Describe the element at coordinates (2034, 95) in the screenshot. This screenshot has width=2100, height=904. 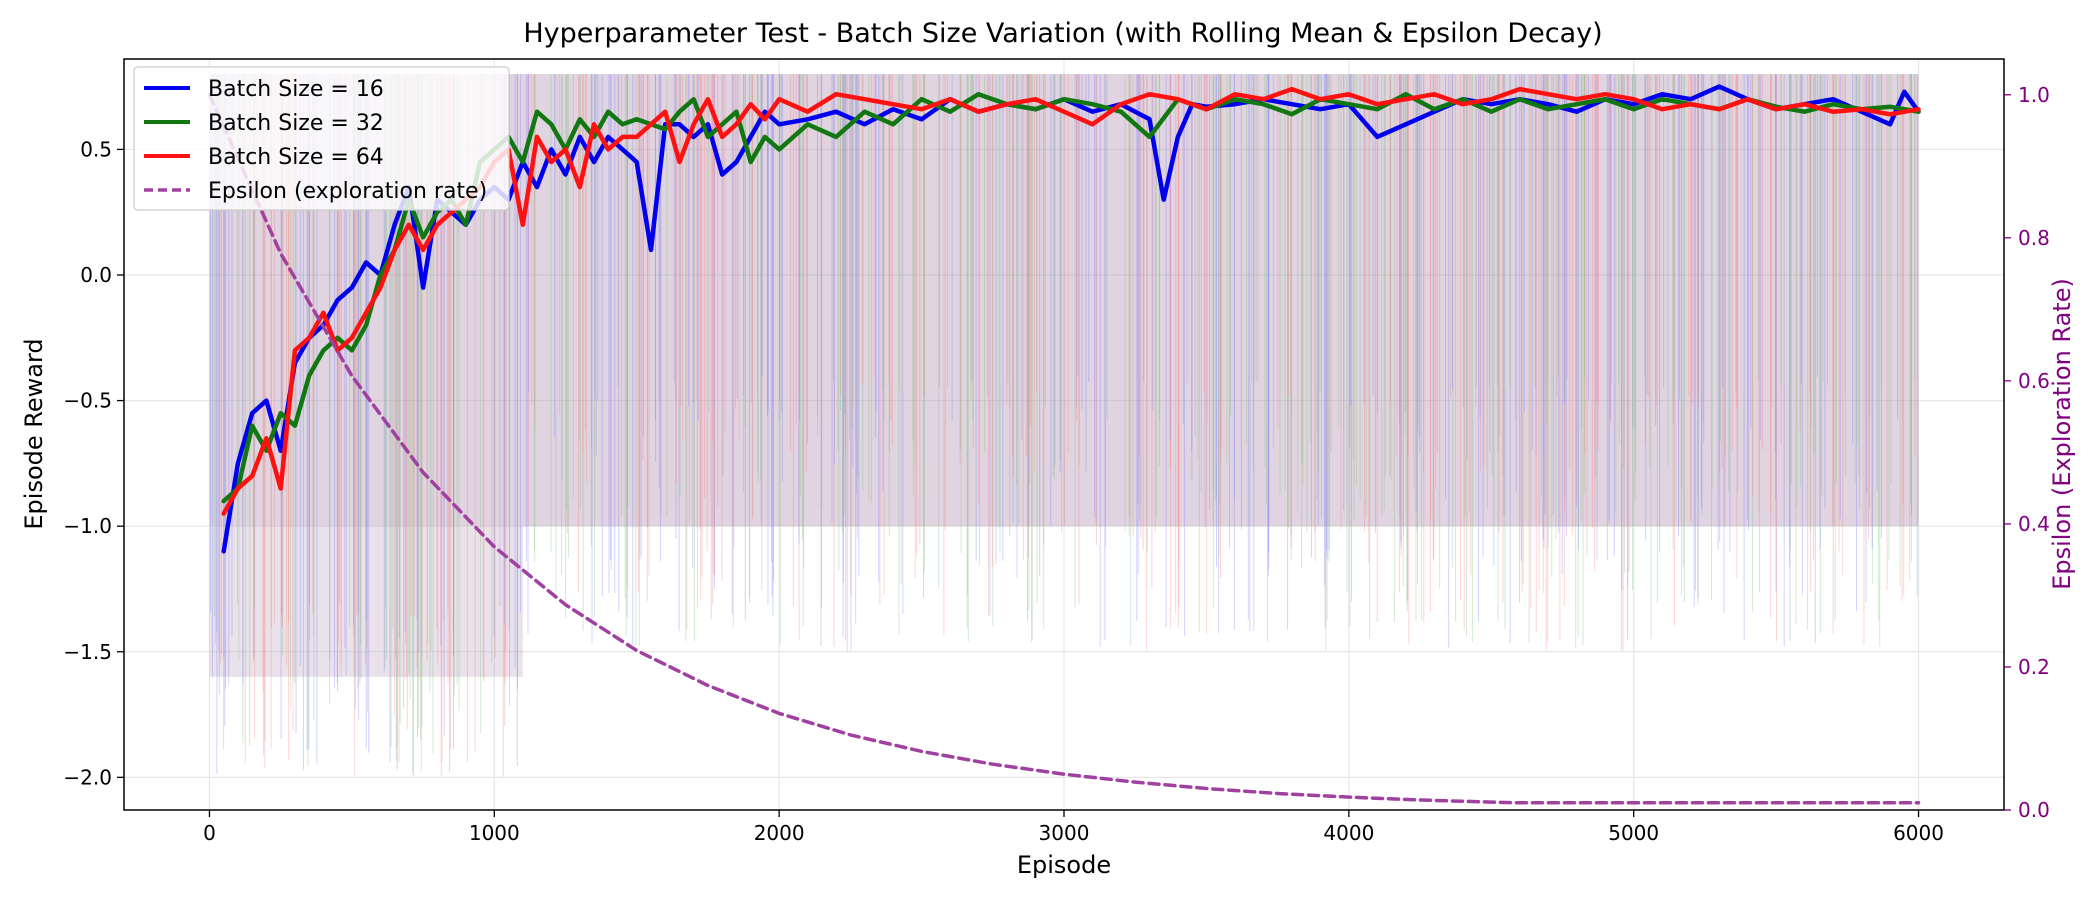
I see `y2-tick-label: 1.0` at that location.